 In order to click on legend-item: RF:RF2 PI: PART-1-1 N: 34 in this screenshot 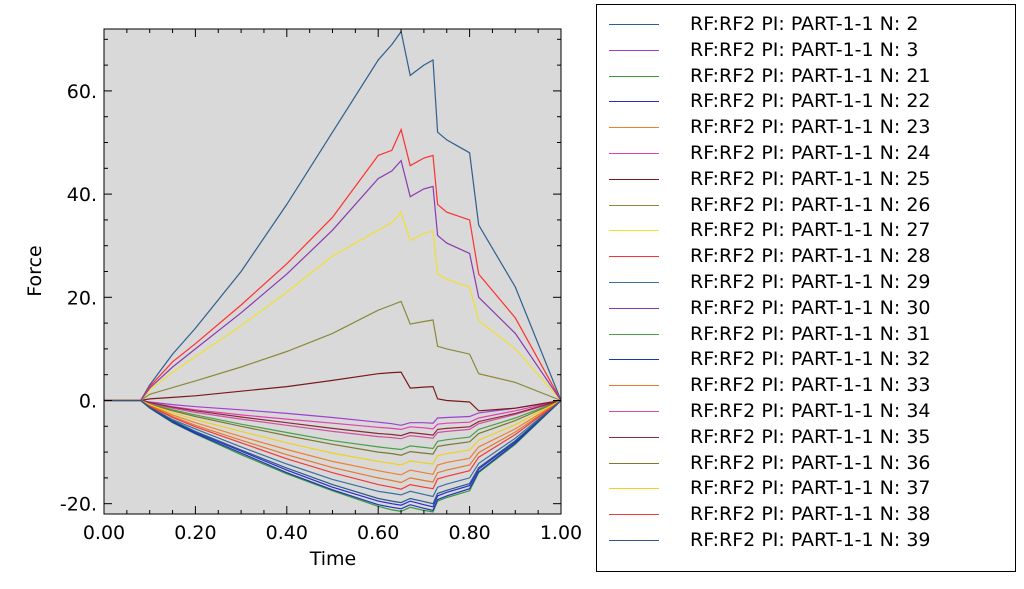, I will do `click(806, 412)`.